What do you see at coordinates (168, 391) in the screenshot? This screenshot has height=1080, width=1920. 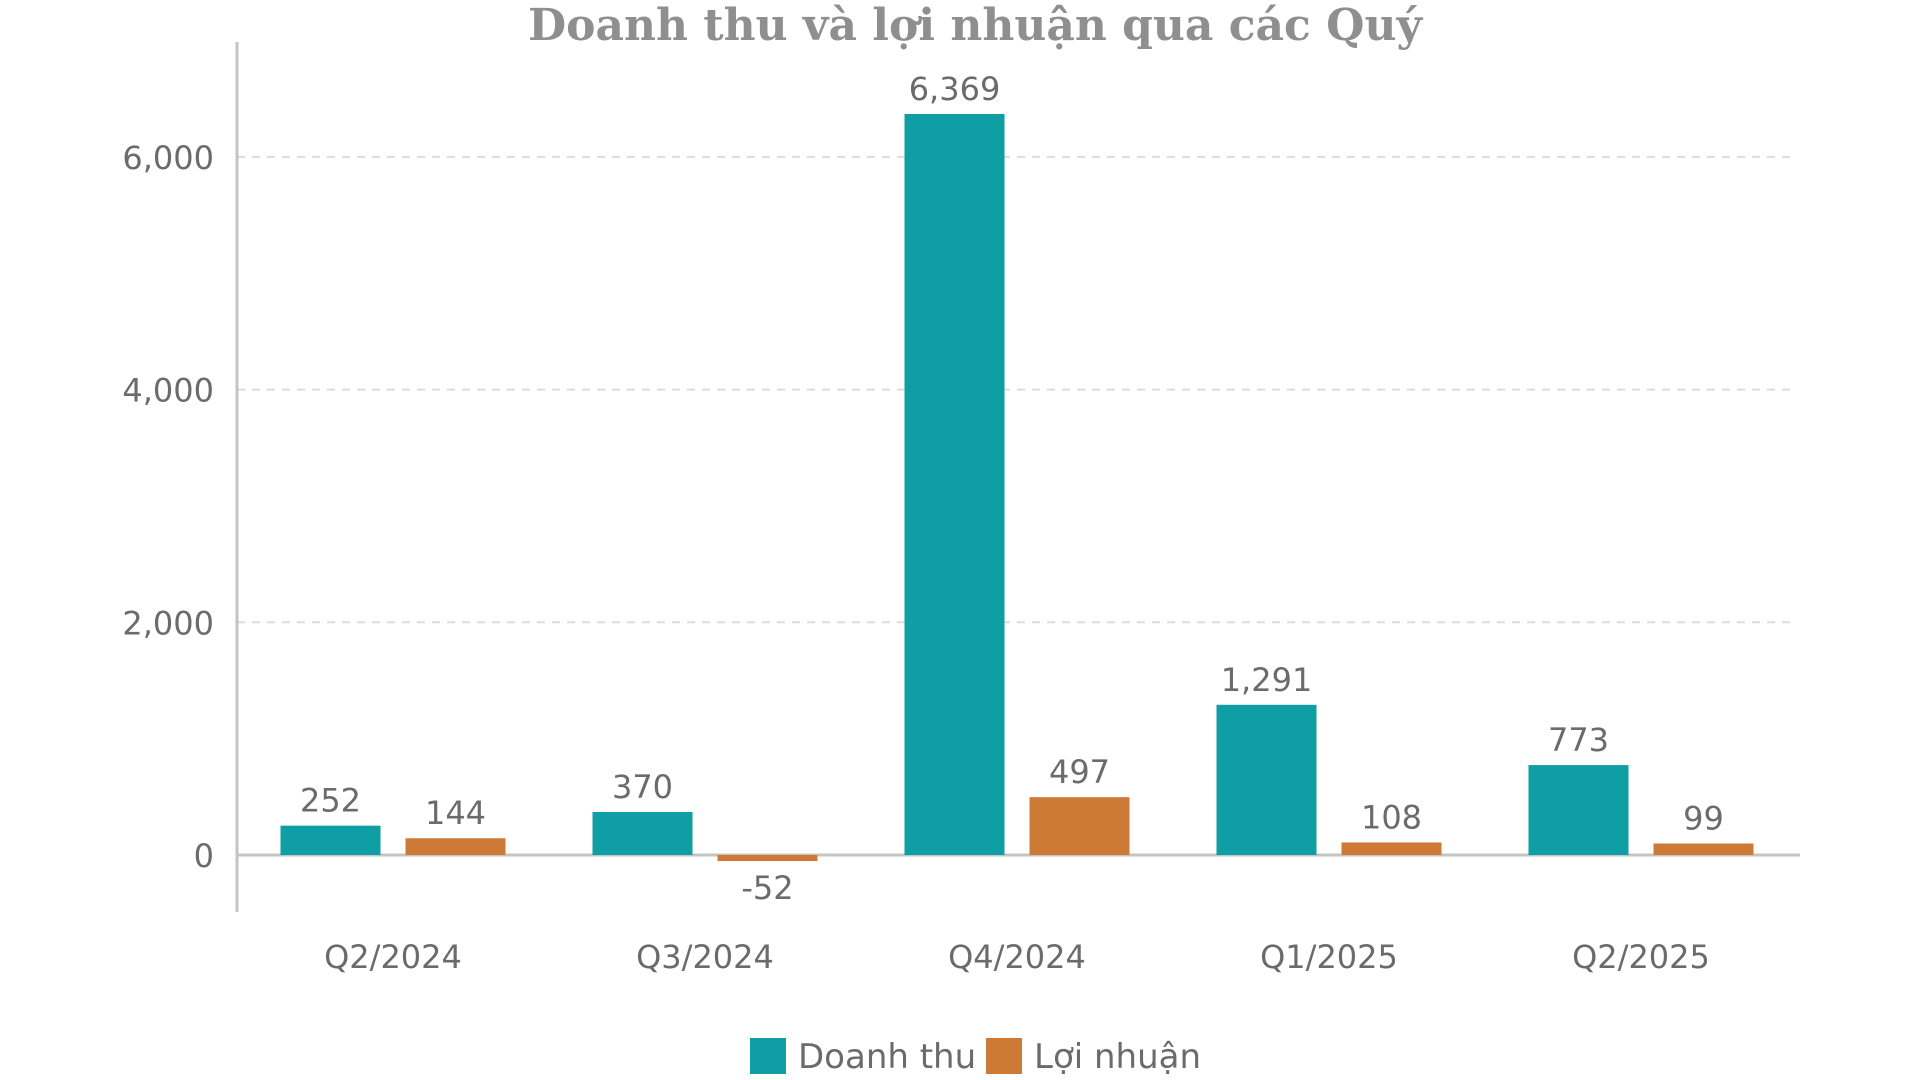 I see `y-tick-label: 4,000` at bounding box center [168, 391].